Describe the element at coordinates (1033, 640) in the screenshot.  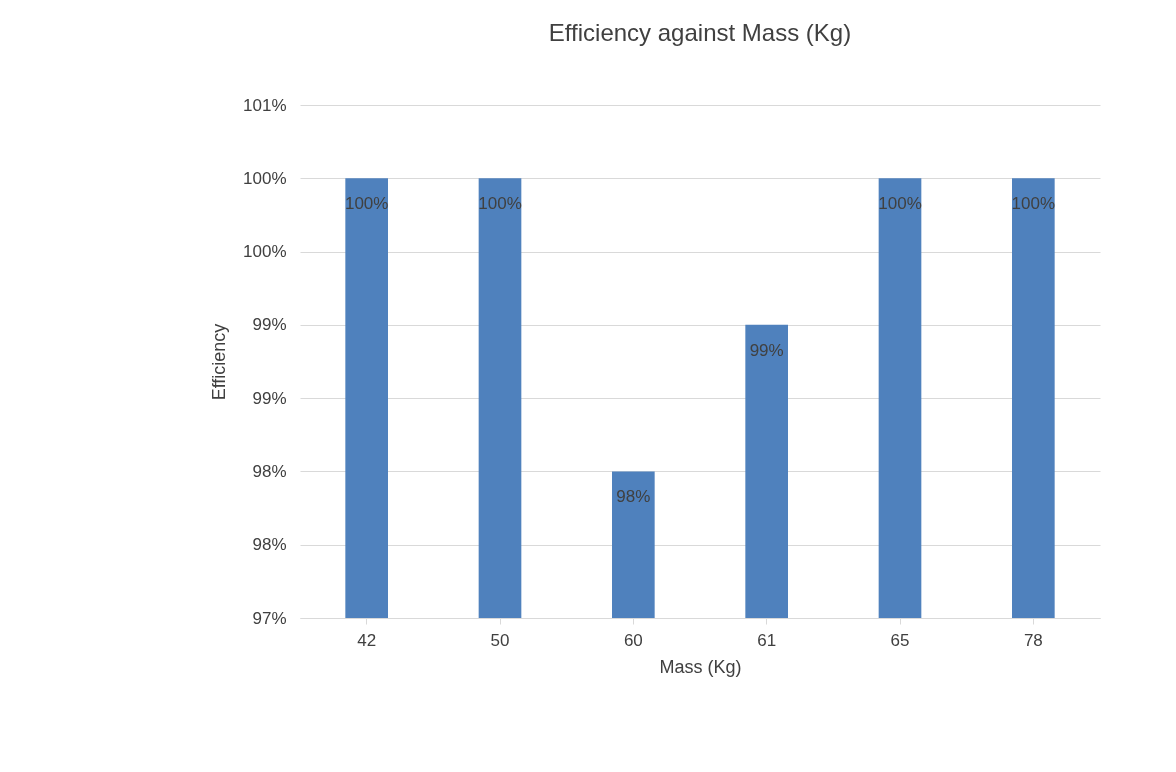
I see `x-tick-label: 78` at that location.